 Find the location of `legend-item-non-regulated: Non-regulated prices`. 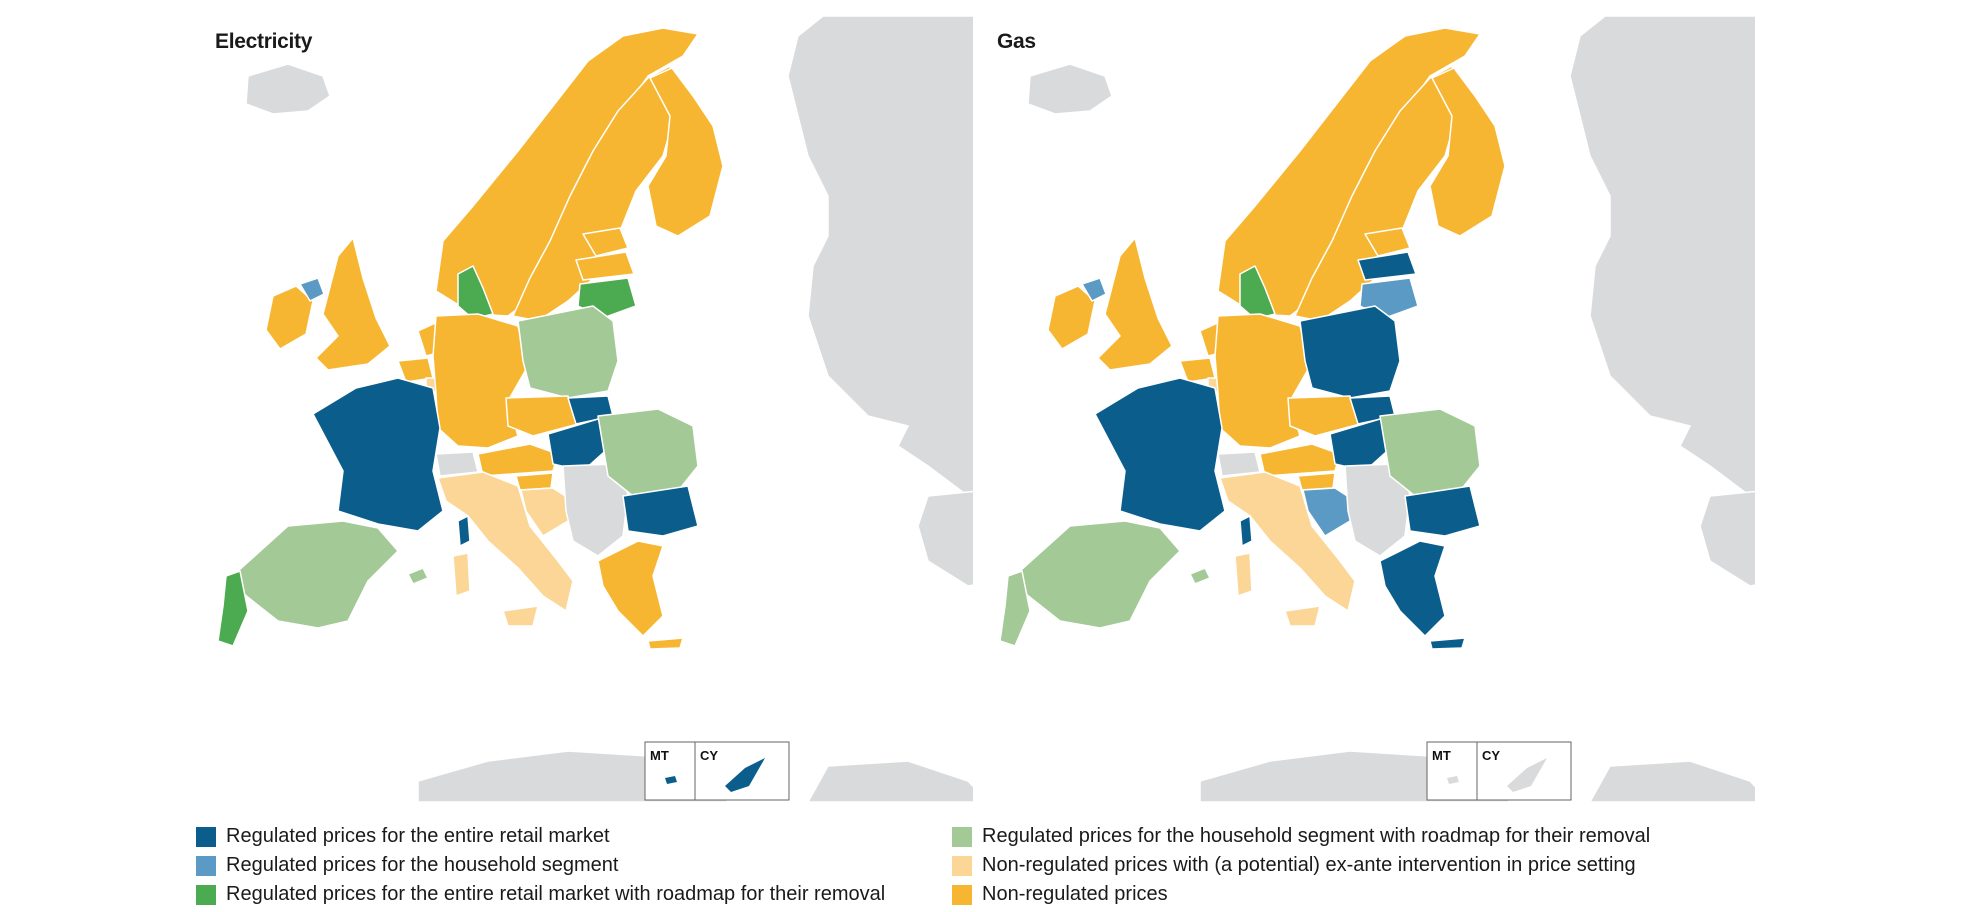

legend-item-non-regulated: Non-regulated prices is located at coordinates (1301, 894).